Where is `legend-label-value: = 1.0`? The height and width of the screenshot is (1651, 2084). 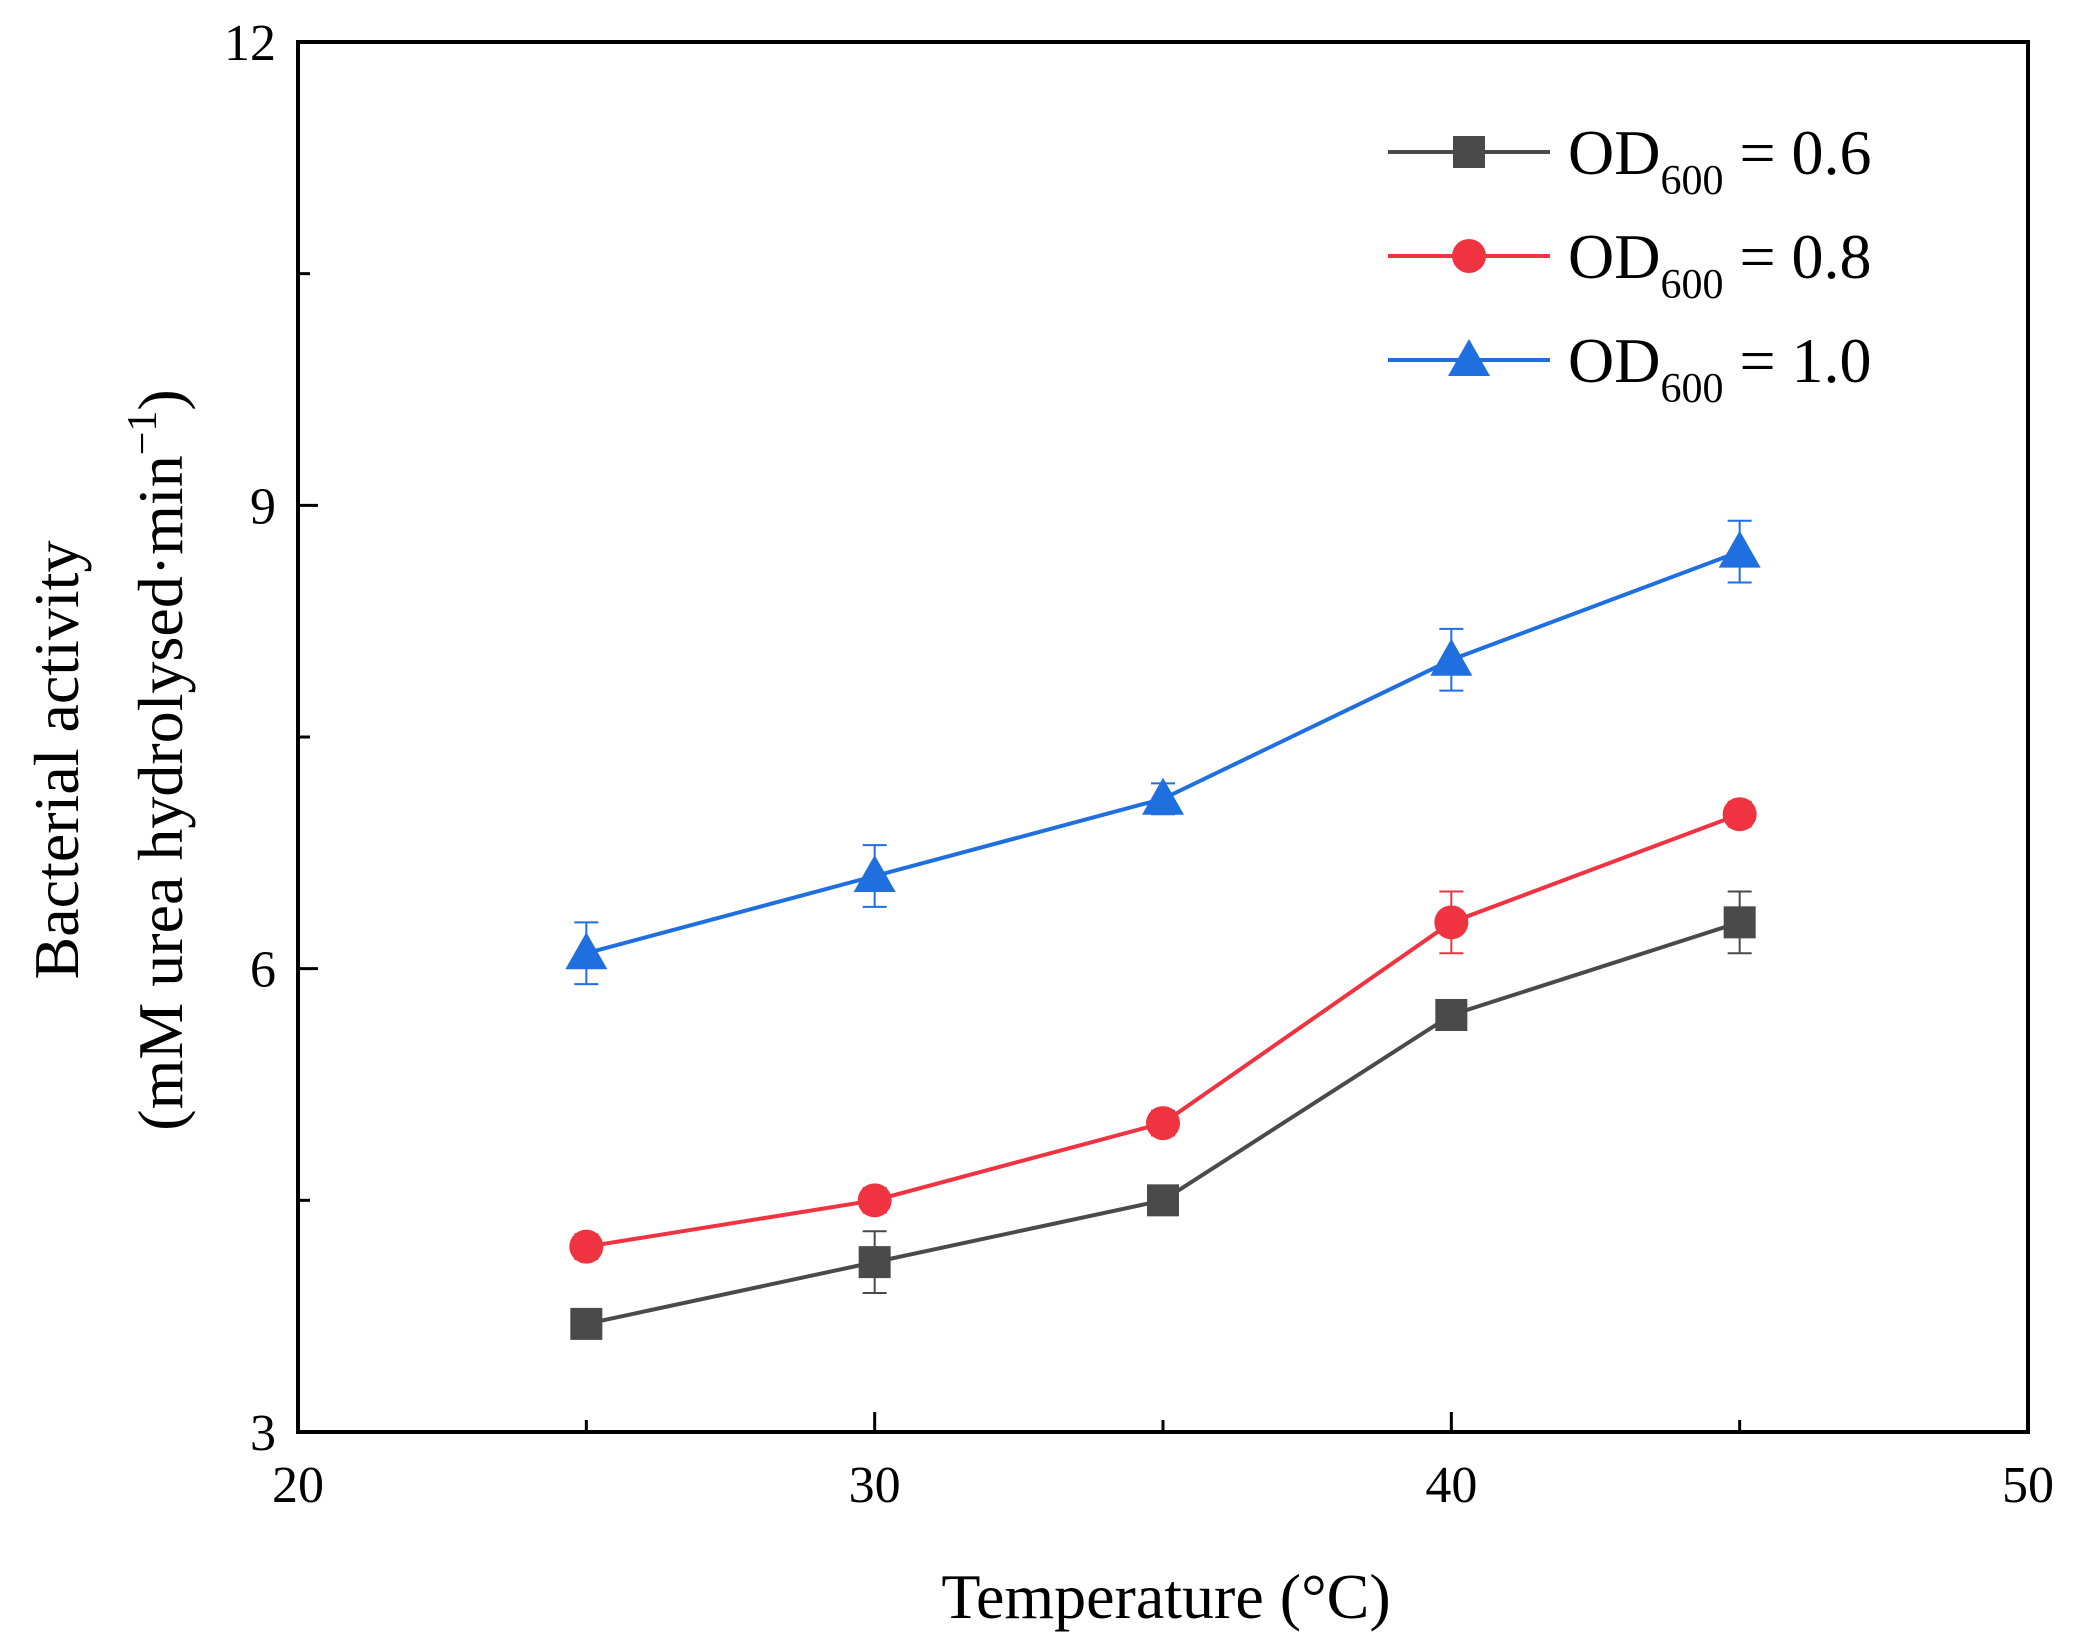
legend-label-value: = 1.0 is located at coordinates (1797, 360).